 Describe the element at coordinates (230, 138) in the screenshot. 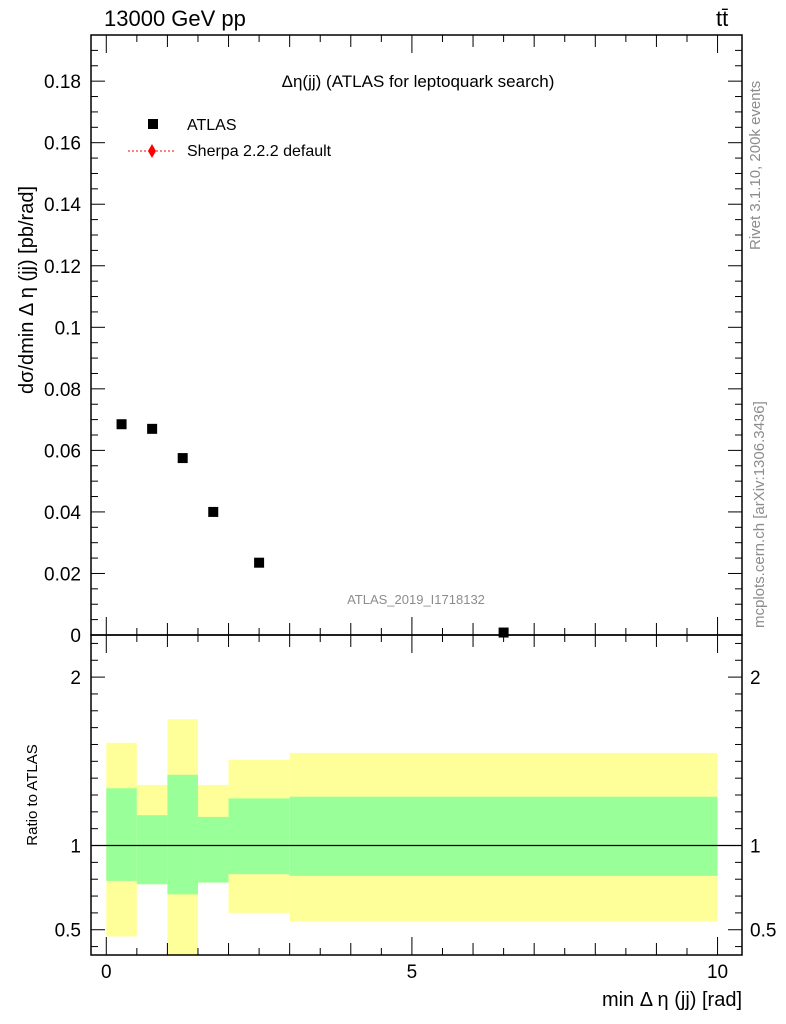

I see `legend: ATLAS Sherpa 2.2.2 default` at that location.